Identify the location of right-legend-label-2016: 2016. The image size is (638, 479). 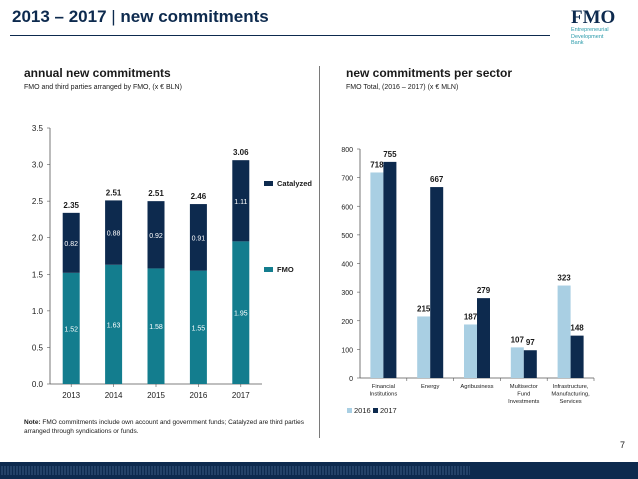
(362, 410).